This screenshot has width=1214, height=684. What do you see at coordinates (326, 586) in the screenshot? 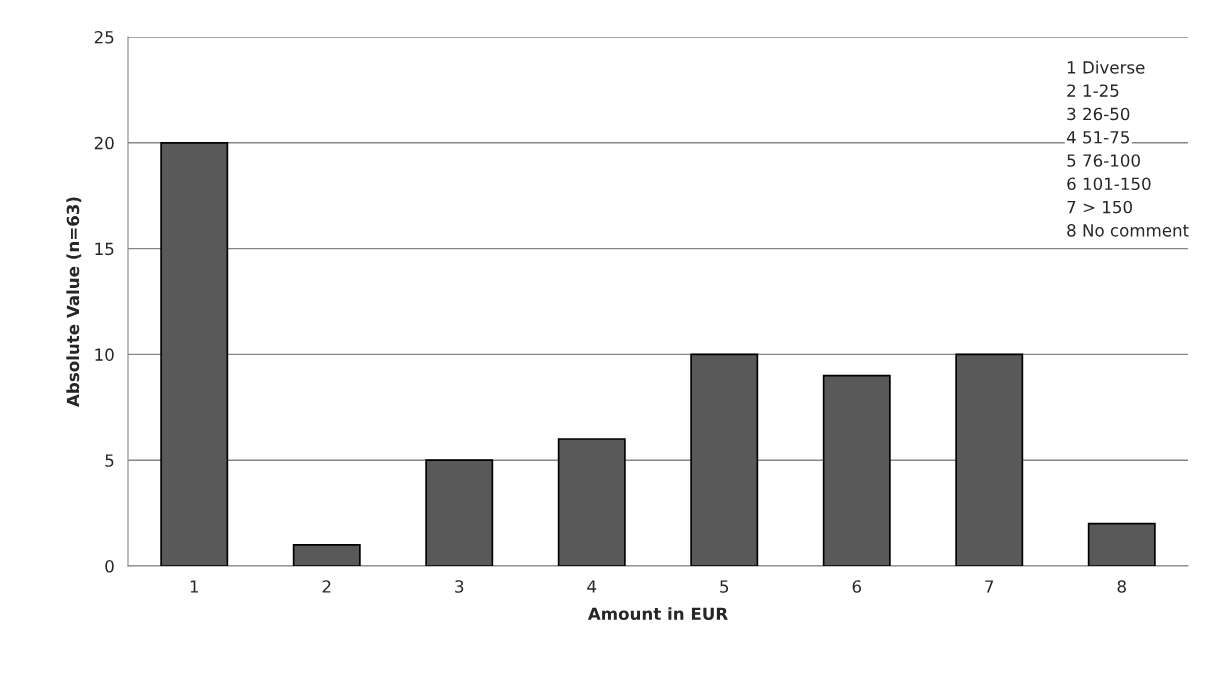
I see `x-tick-label: 2` at bounding box center [326, 586].